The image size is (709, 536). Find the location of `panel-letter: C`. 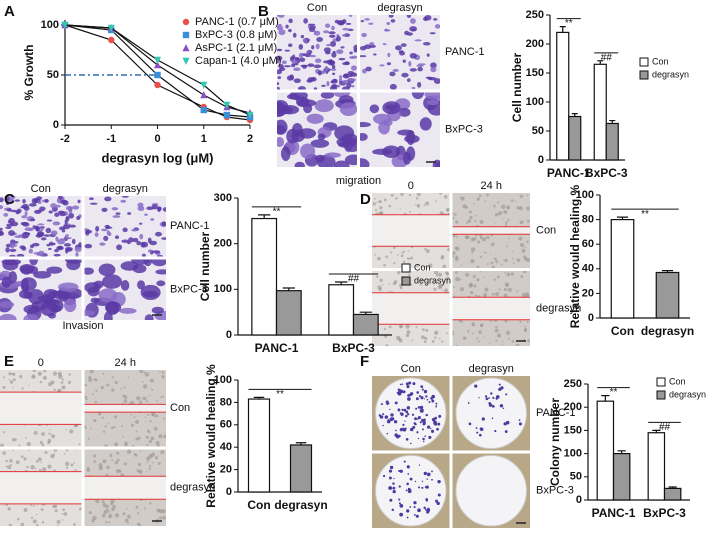

panel-letter: C is located at coordinates (9, 199).